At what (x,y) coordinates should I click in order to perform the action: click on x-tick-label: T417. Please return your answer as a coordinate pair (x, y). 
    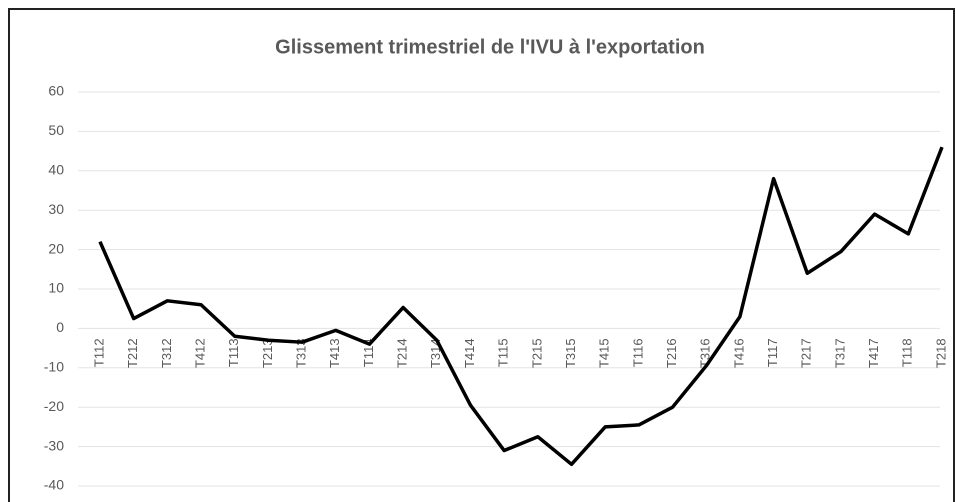
    Looking at the image, I should click on (873, 353).